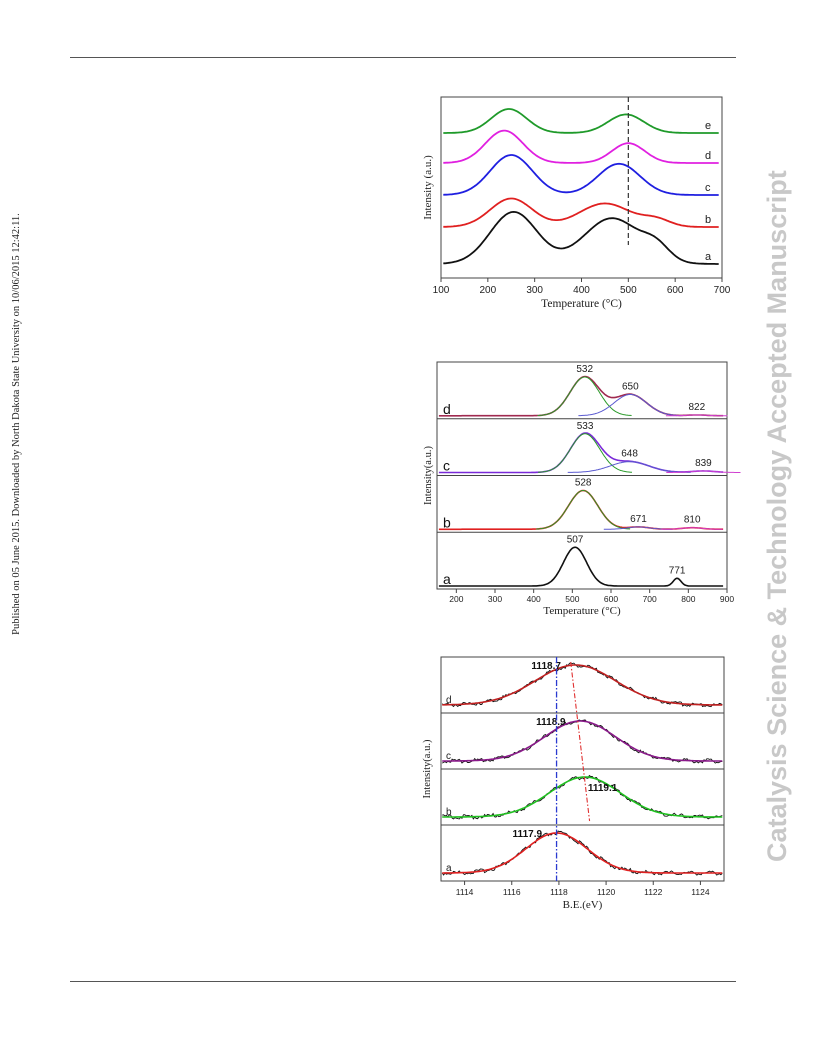 This screenshot has height=1056, width=816. Describe the element at coordinates (629, 454) in the screenshot. I see `chart2-panel-c-peak-label: 648` at that location.